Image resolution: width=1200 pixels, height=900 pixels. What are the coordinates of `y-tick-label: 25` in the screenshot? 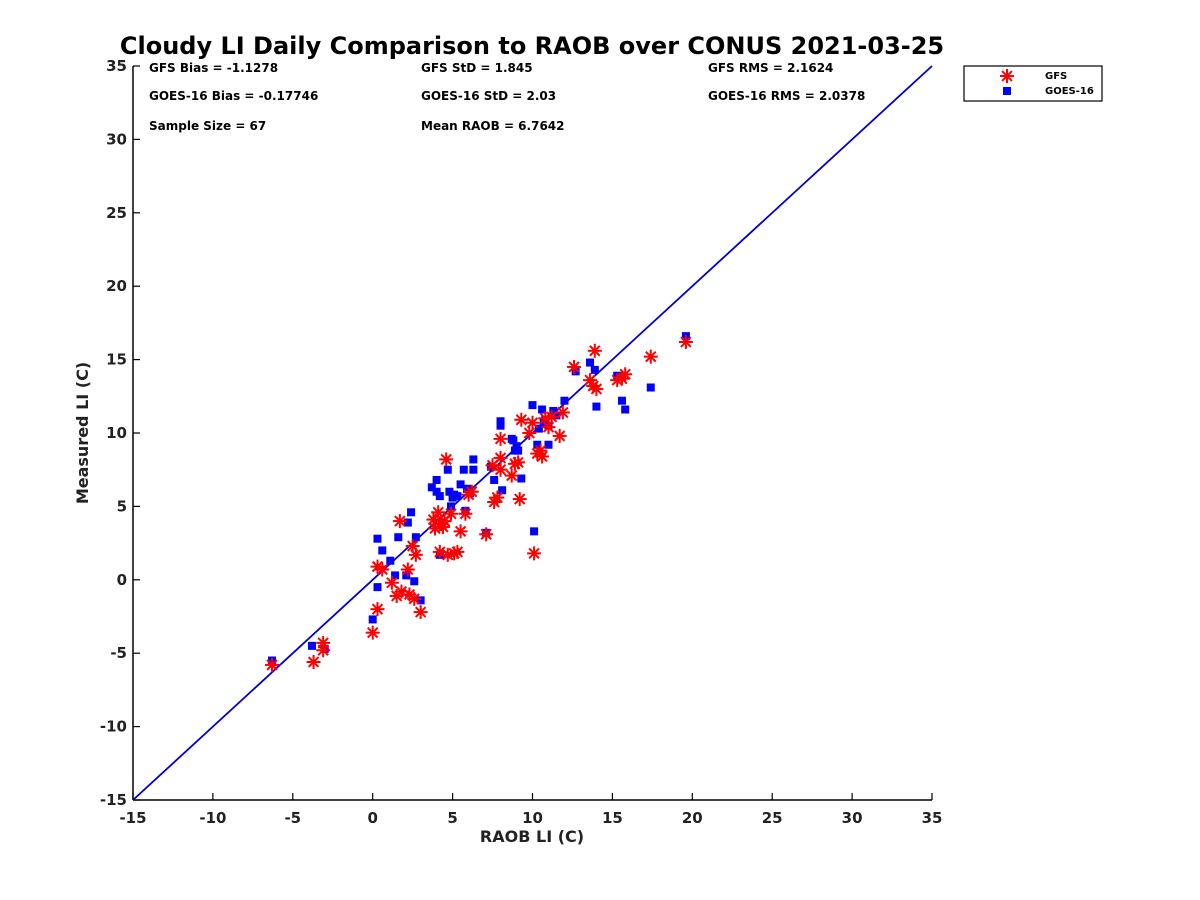 It's located at (116, 213).